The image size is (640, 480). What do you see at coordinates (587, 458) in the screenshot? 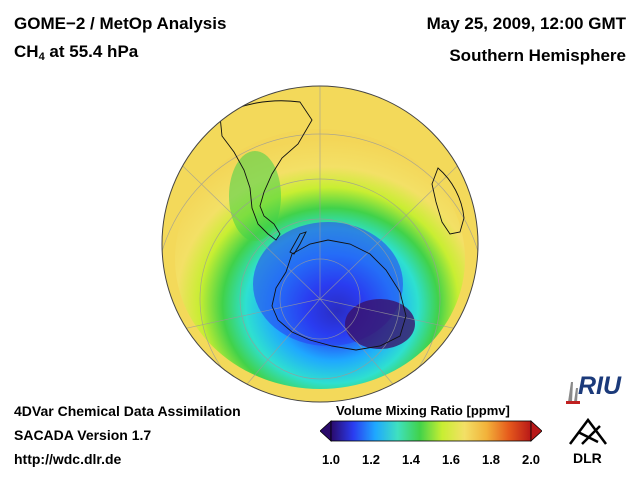
I see `dlr-logo-text: DLR` at bounding box center [587, 458].